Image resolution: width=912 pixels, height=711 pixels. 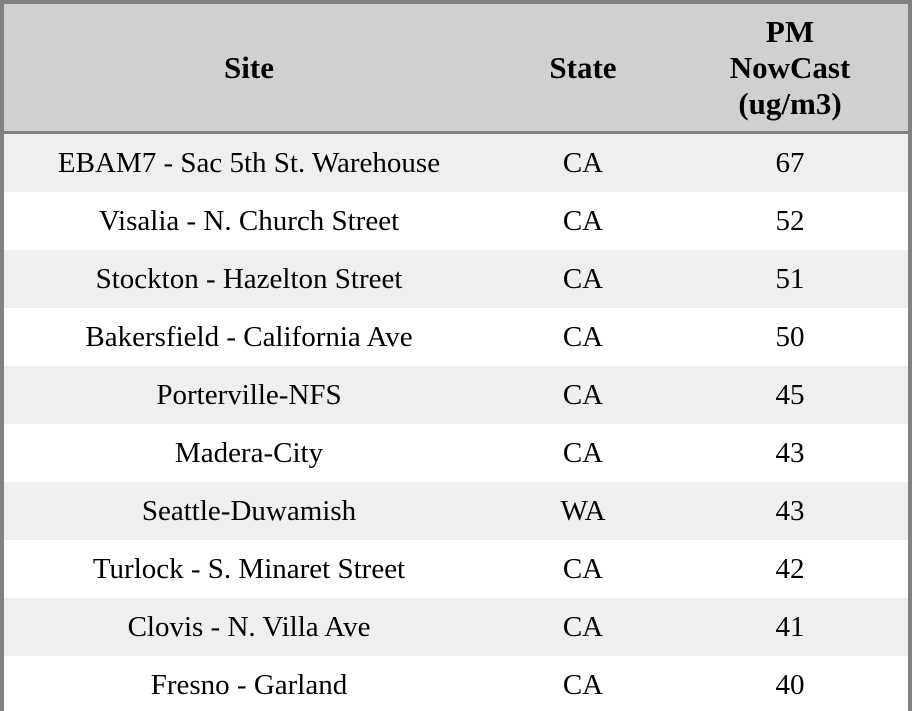 I want to click on table-row: Clovis - N. Villa Ave CA 41, so click(x=456, y=627).